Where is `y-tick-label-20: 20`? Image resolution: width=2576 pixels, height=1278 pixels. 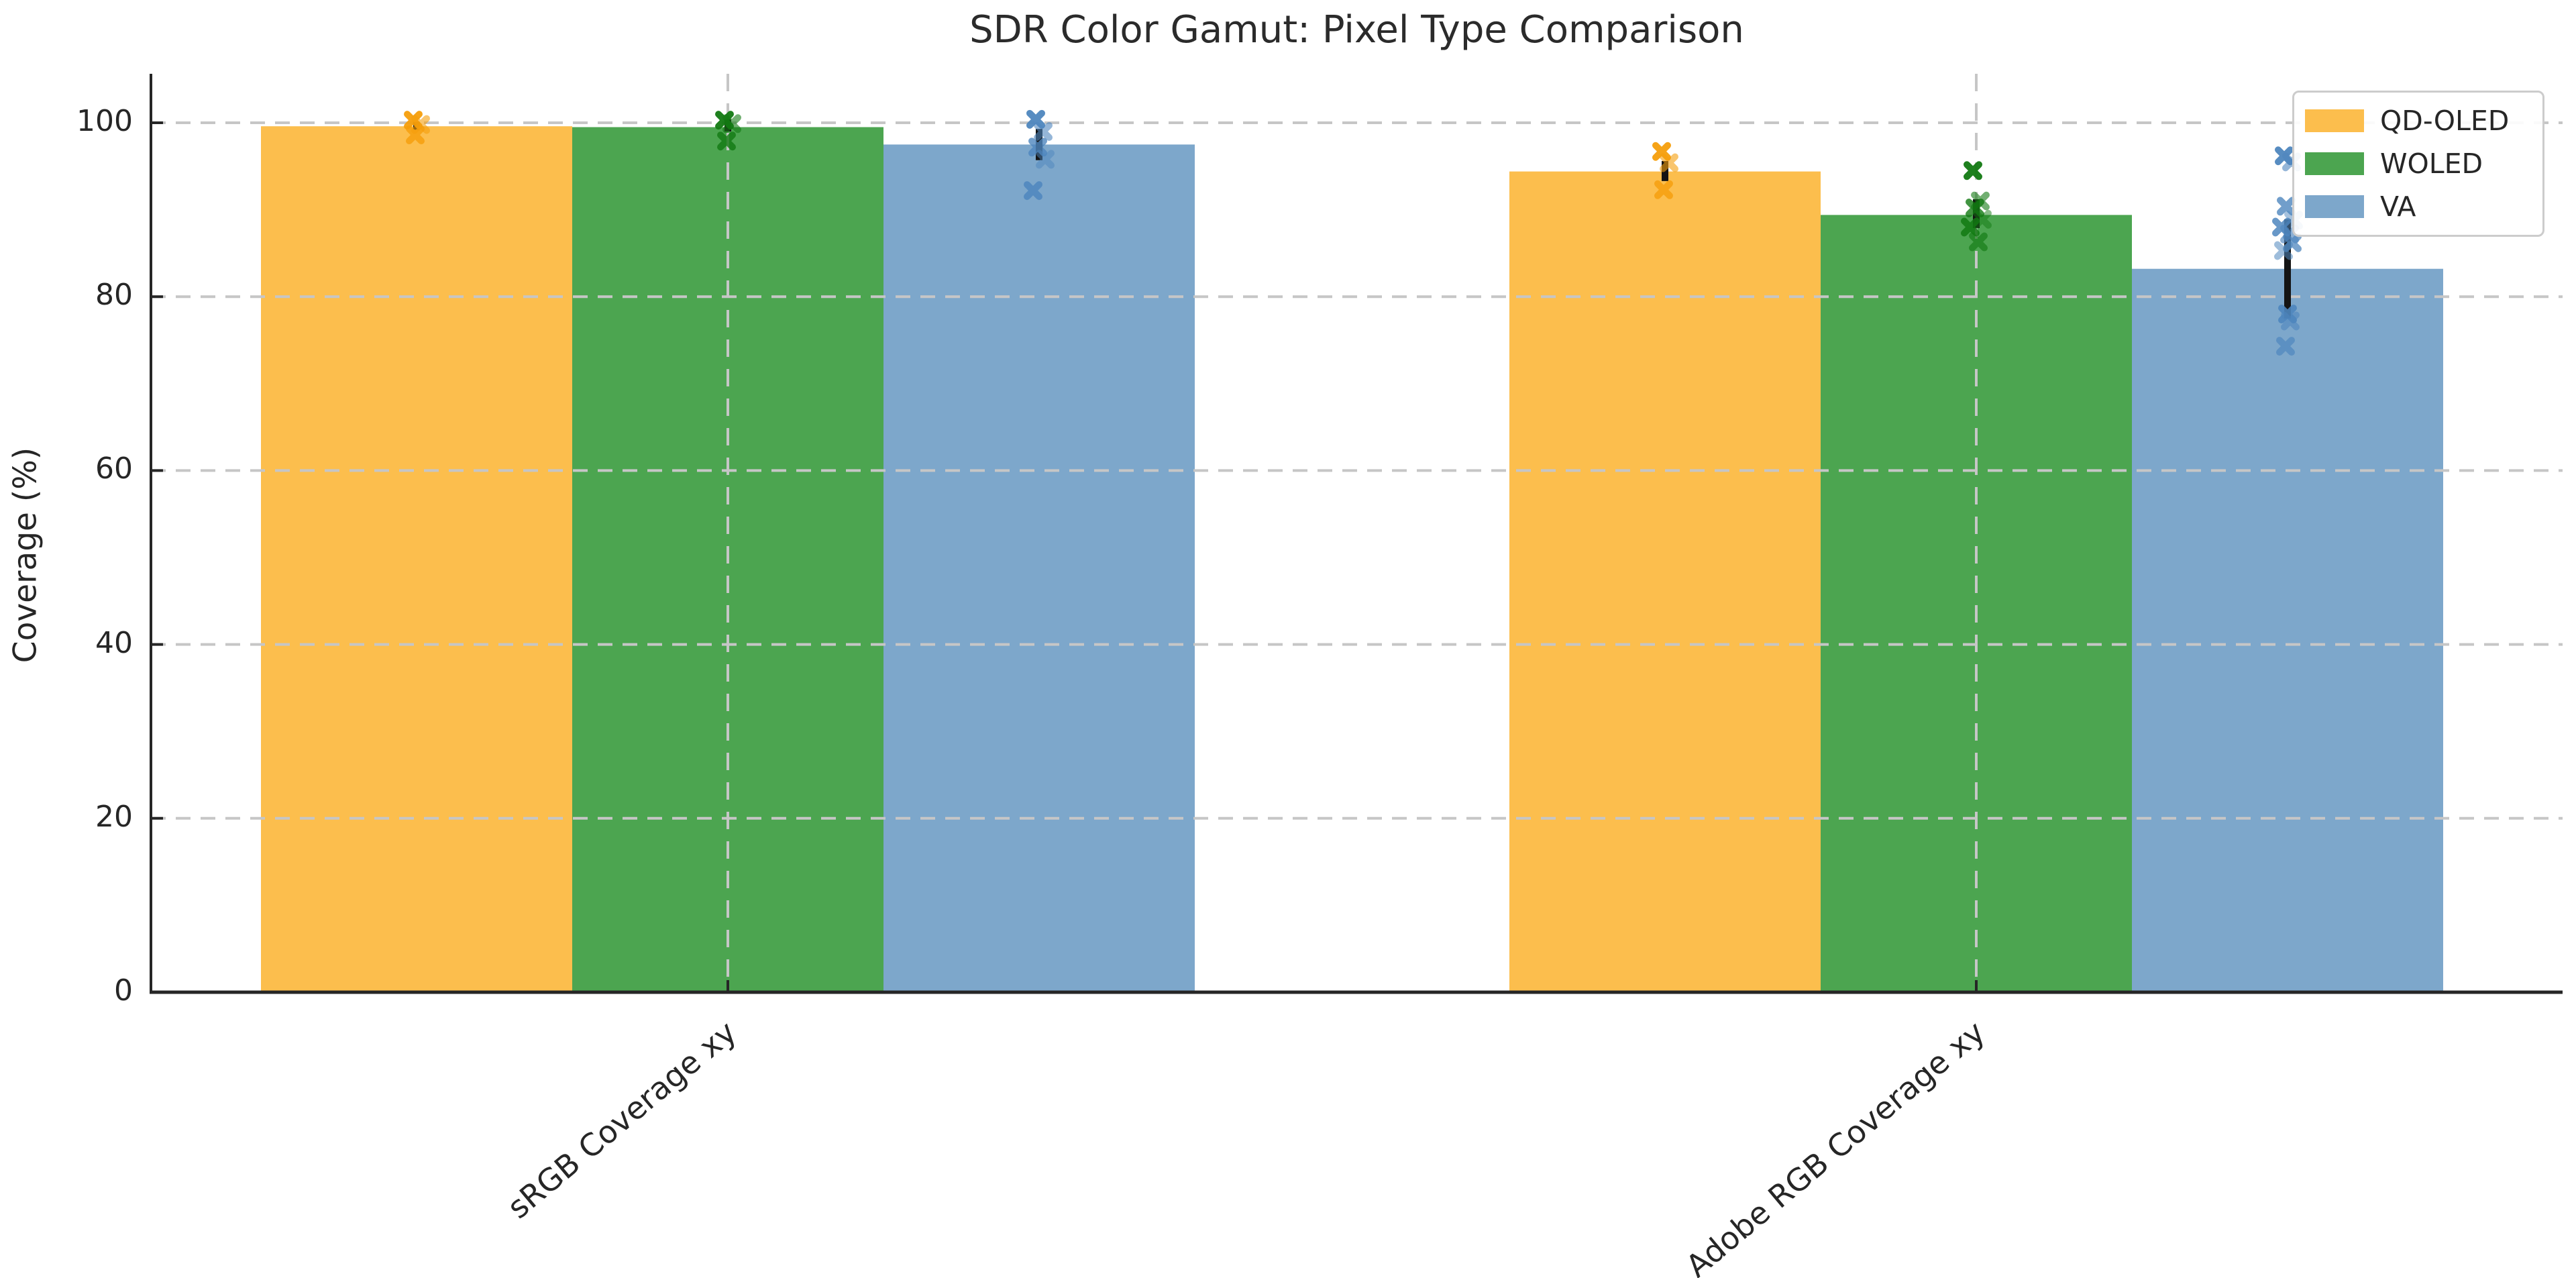
y-tick-label-20: 20 is located at coordinates (114, 816).